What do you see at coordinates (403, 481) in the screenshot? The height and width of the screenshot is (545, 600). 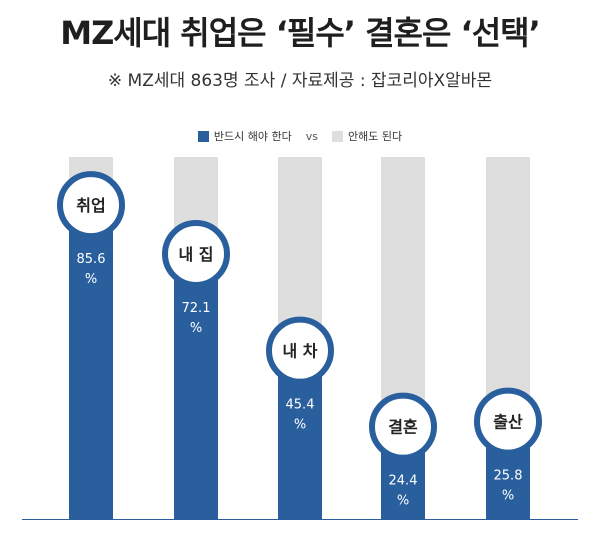 I see `value-label-3: 24.4` at bounding box center [403, 481].